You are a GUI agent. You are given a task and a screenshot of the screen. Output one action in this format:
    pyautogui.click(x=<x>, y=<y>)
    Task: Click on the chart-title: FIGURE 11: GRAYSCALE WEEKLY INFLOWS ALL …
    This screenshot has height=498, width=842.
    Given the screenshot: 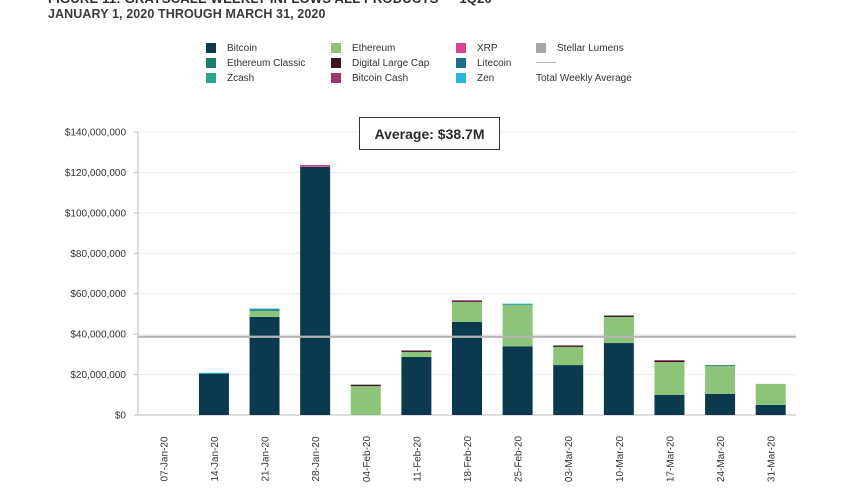 What is the action you would take?
    pyautogui.click(x=270, y=3)
    